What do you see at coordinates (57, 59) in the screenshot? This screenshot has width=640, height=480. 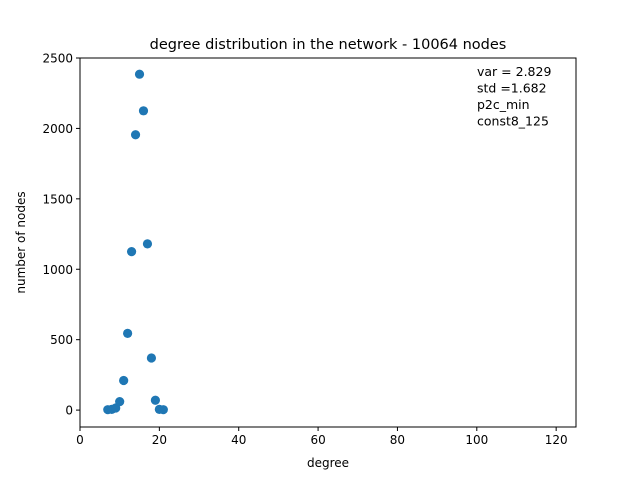 I see `y-tick-label: 2500` at bounding box center [57, 59].